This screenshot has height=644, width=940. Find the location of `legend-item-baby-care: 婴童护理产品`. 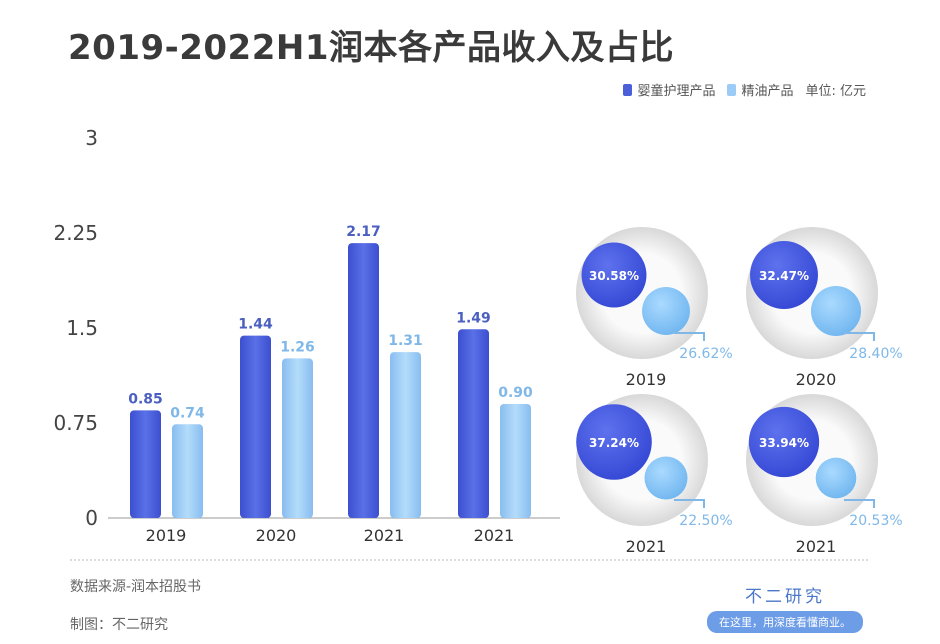

legend-item-baby-care: 婴童护理产品 is located at coordinates (669, 89).